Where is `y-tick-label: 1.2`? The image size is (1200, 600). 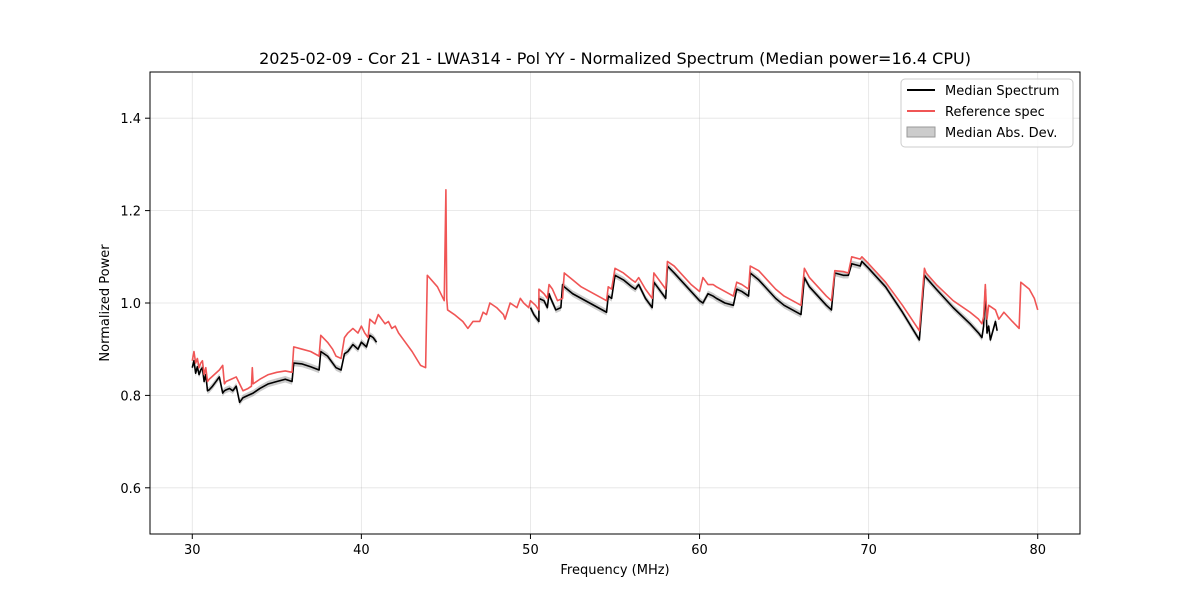 y-tick-label: 1.2 is located at coordinates (130, 212).